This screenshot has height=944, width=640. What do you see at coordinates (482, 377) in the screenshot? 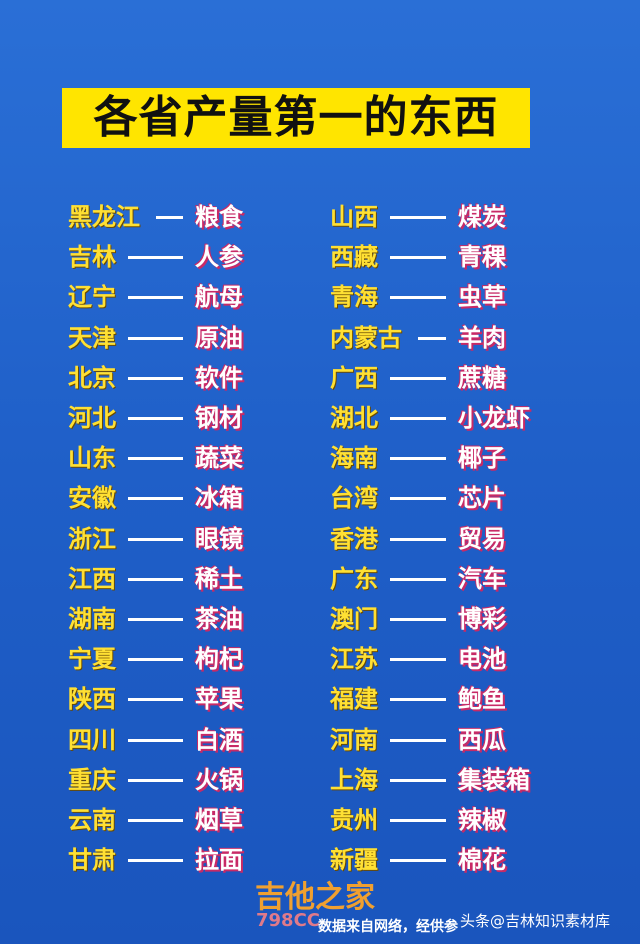
I see `product: 蔗糖` at bounding box center [482, 377].